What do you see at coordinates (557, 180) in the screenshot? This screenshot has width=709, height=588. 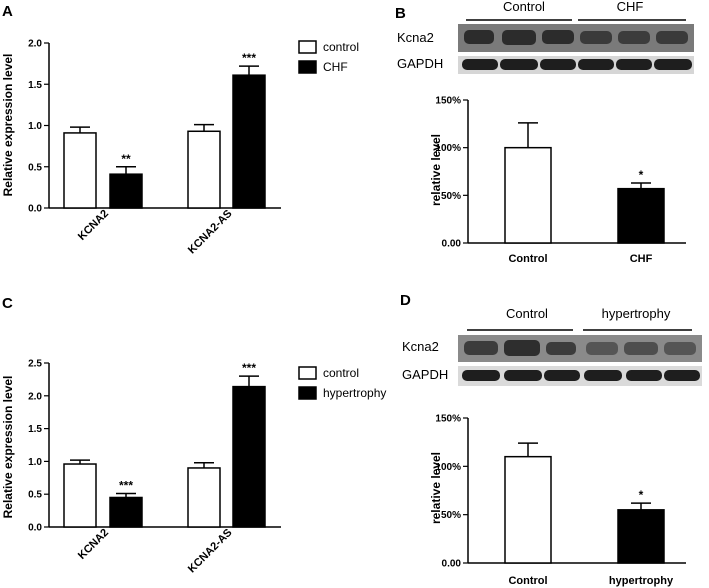 I see `chart-b: 0.00 50% 100% 150% relative level Control * CHF` at bounding box center [557, 180].